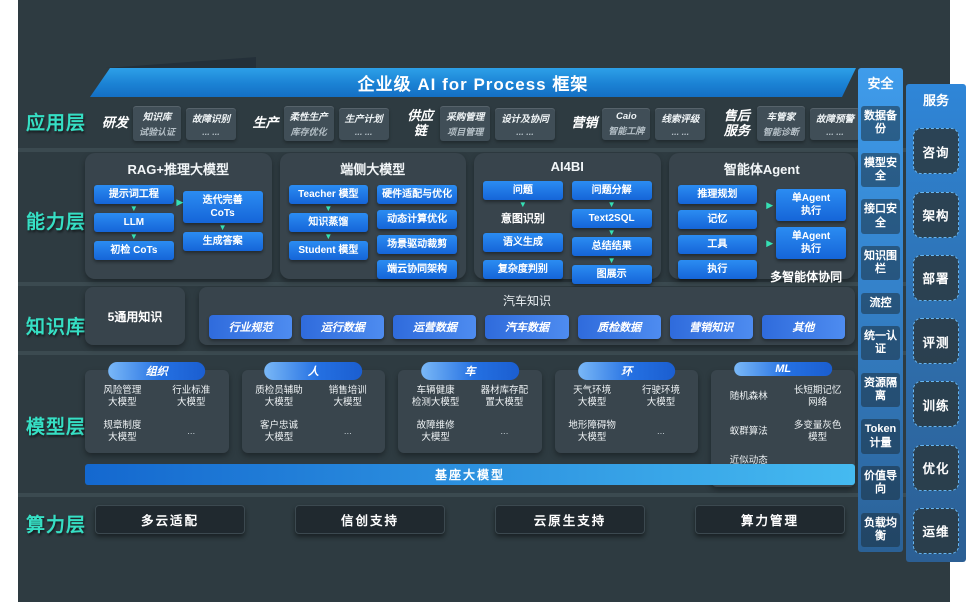  What do you see at coordinates (592, 431) in the screenshot?
I see `model-item: 地形障碍物 大模型` at bounding box center [592, 431].